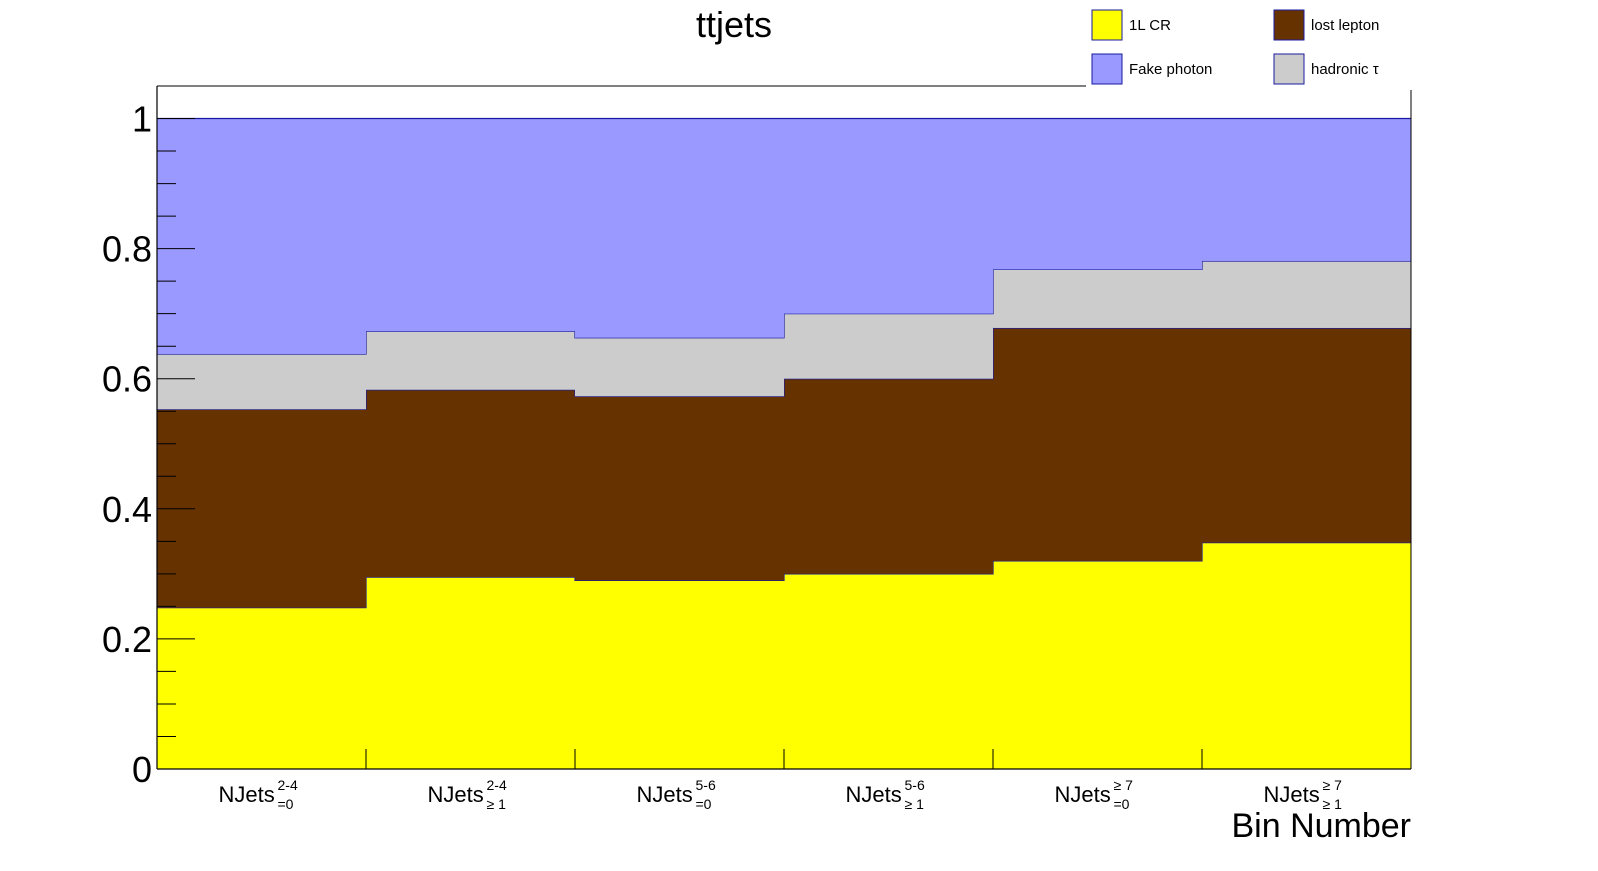 The width and height of the screenshot is (1598, 871). I want to click on legend-entry: hadronic τ, so click(1326, 69).